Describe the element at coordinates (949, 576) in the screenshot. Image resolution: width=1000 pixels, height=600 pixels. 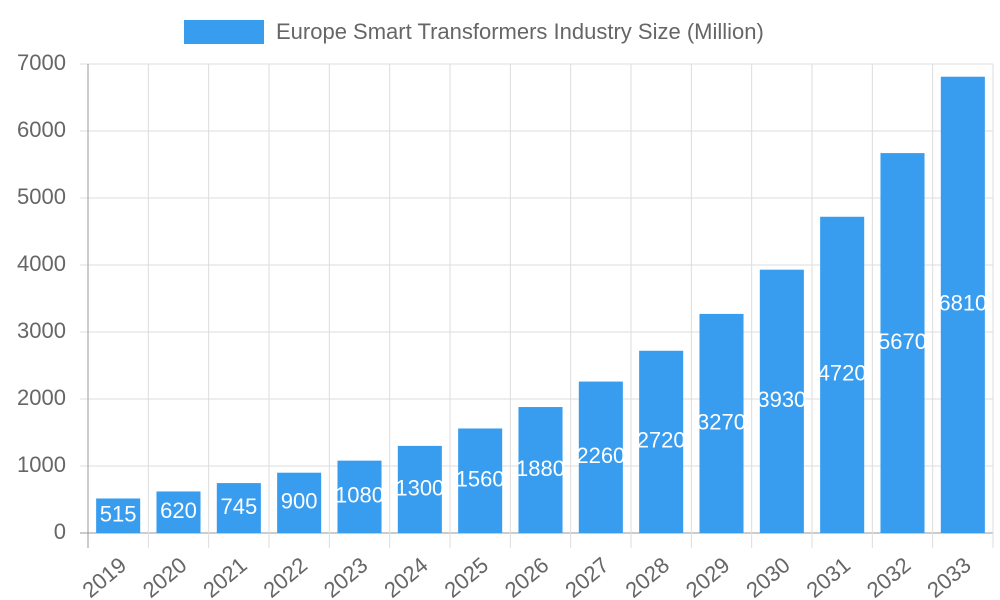
I see `x-tick-label: 2033` at that location.